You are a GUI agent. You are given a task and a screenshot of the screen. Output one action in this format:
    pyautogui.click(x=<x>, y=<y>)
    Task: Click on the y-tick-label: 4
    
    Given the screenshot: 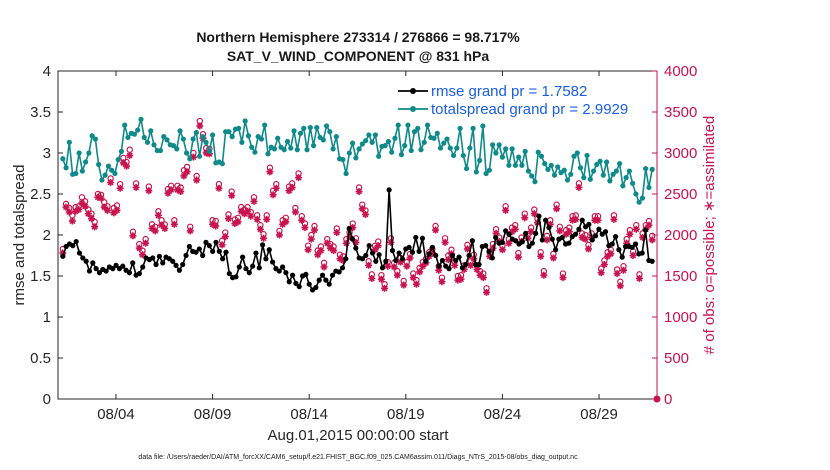 What is the action you would take?
    pyautogui.click(x=47, y=71)
    